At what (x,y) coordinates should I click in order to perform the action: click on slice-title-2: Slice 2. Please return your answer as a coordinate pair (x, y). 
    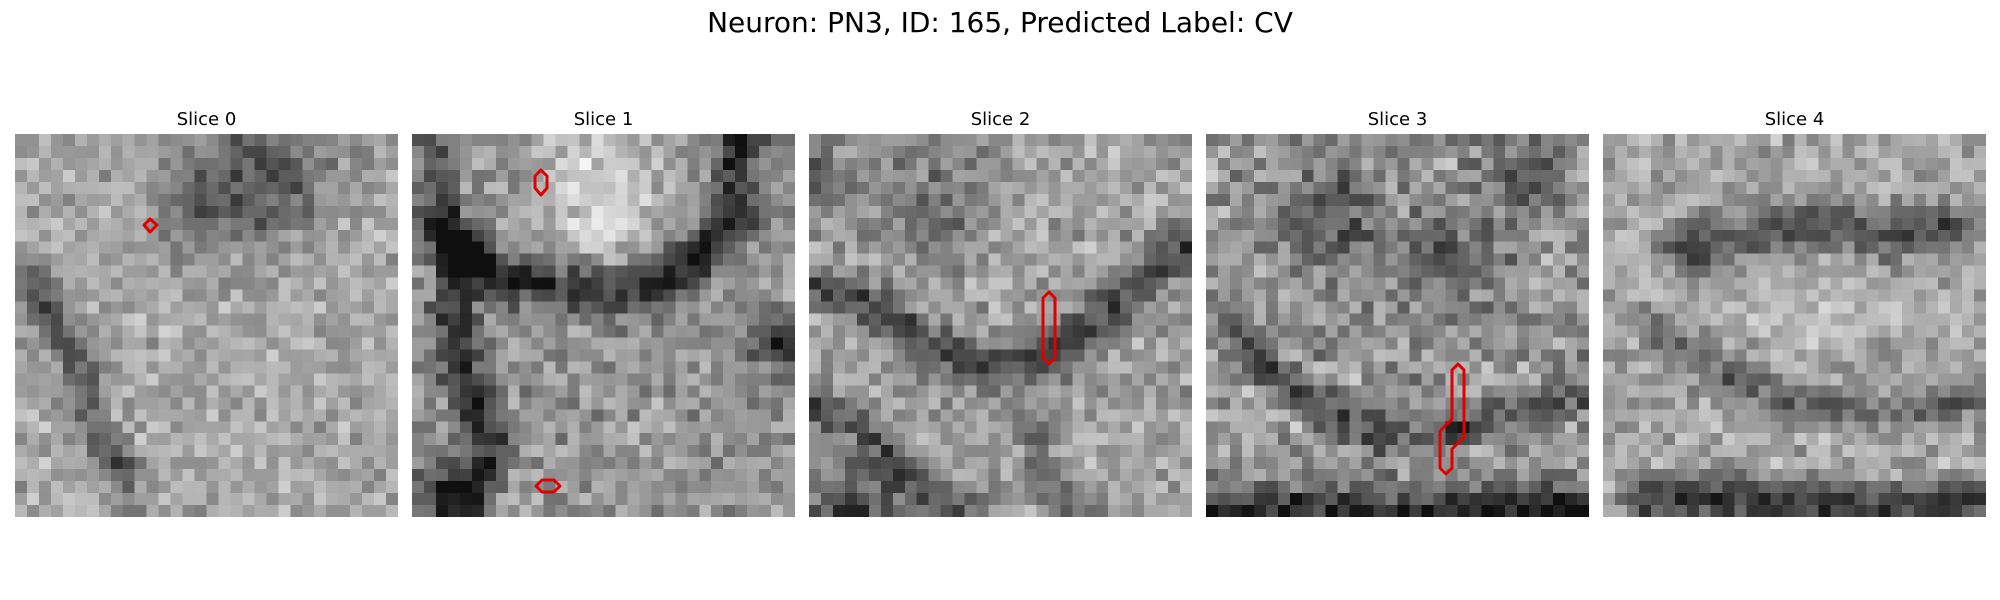
    Looking at the image, I should click on (1000, 119).